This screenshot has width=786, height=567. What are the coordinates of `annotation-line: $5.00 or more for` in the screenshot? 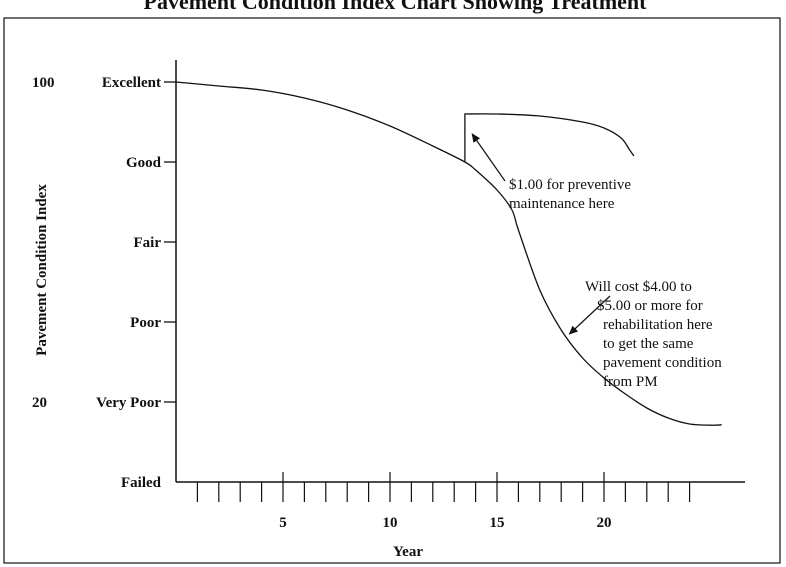 It's located at (650, 306).